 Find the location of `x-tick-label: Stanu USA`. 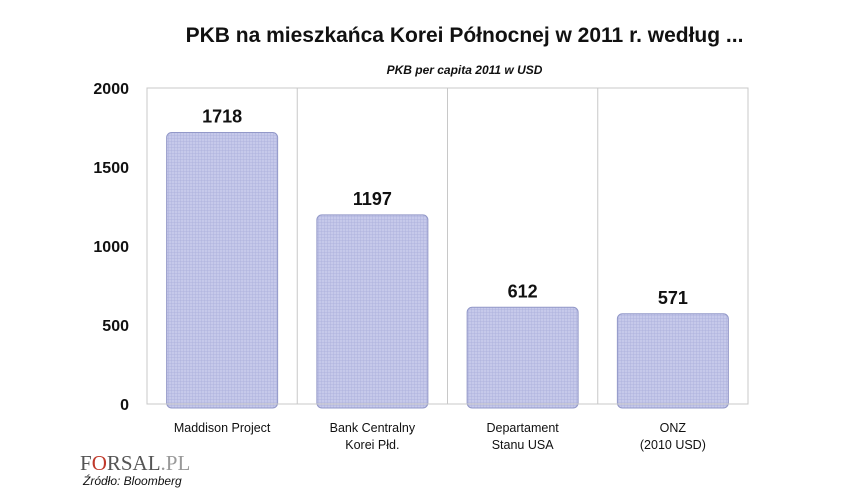

x-tick-label: Stanu USA is located at coordinates (523, 445).